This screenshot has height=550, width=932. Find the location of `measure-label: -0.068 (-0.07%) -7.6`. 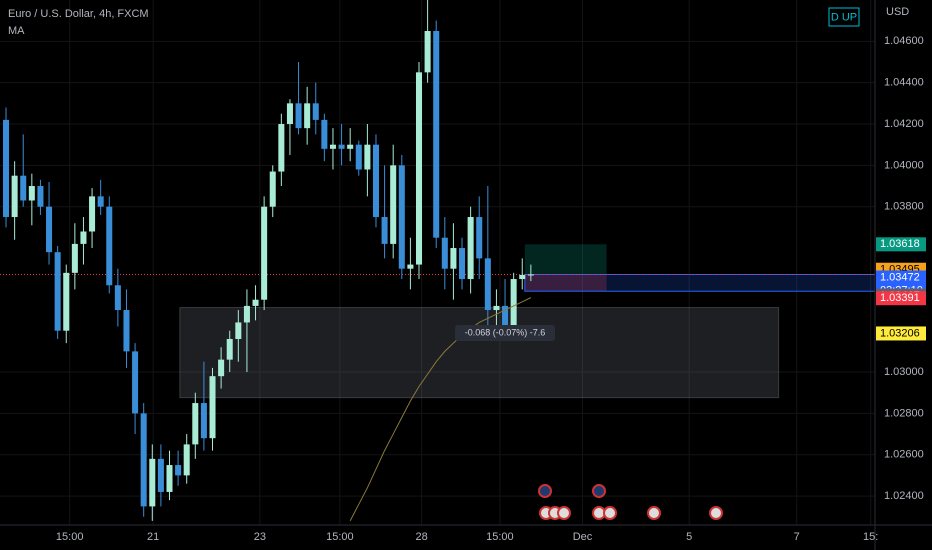

measure-label: -0.068 (-0.07%) -7.6 is located at coordinates (505, 332).